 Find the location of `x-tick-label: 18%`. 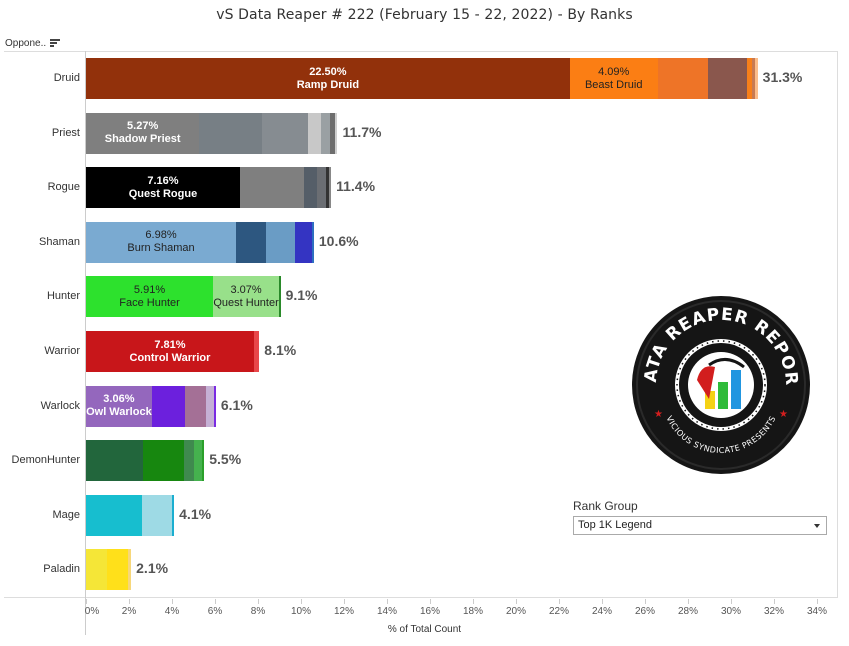

x-tick-label: 18% is located at coordinates (473, 611).